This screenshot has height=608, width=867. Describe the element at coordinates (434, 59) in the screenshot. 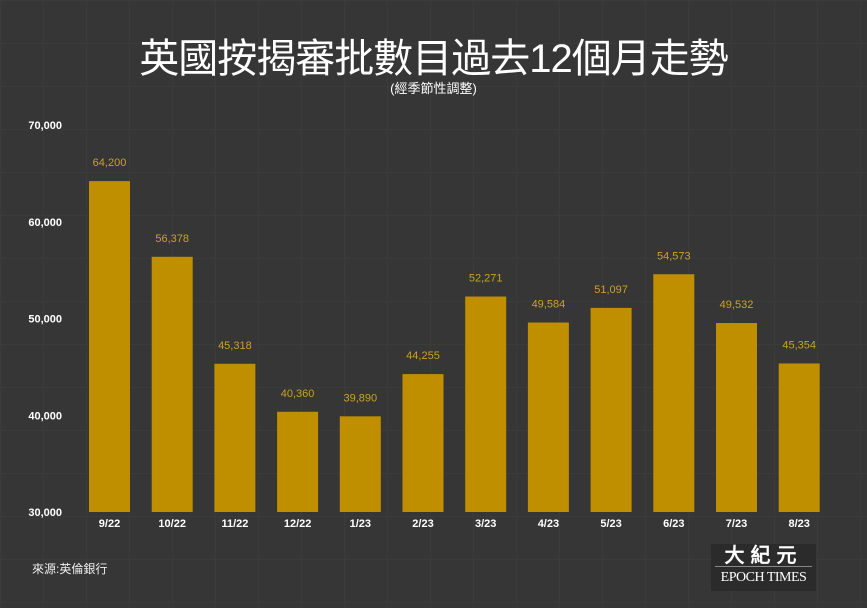

I see `chart-title: 英國按揭審批數目過去12個月走勢` at that location.